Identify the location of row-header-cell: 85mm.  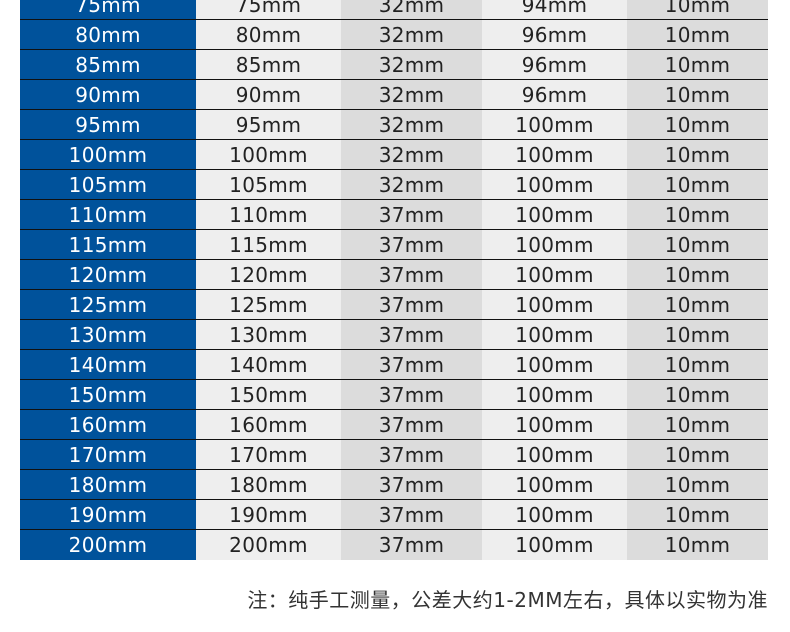
(108, 64).